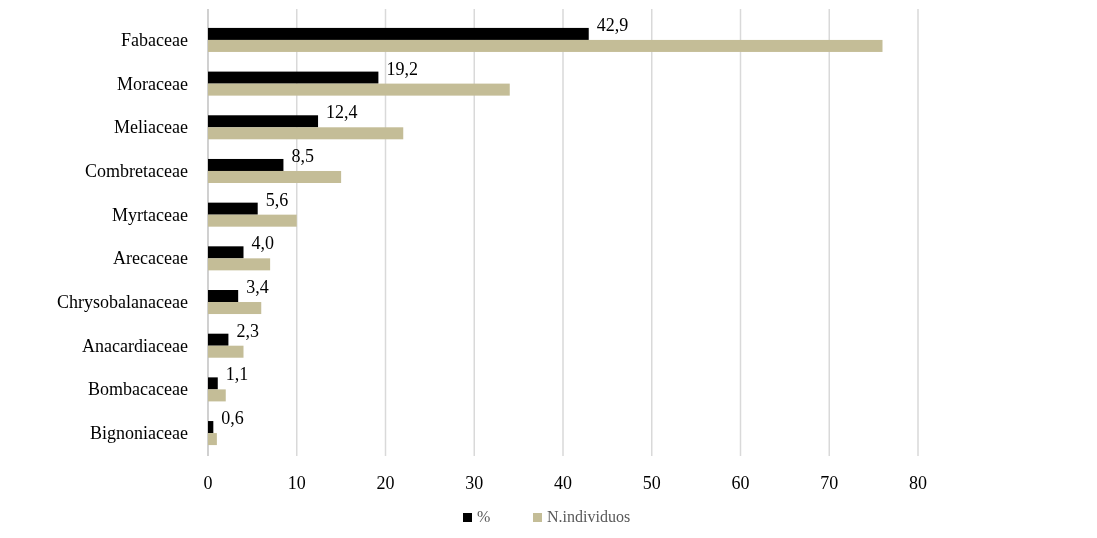  Describe the element at coordinates (474, 483) in the screenshot. I see `x-tick-label: 30` at that location.